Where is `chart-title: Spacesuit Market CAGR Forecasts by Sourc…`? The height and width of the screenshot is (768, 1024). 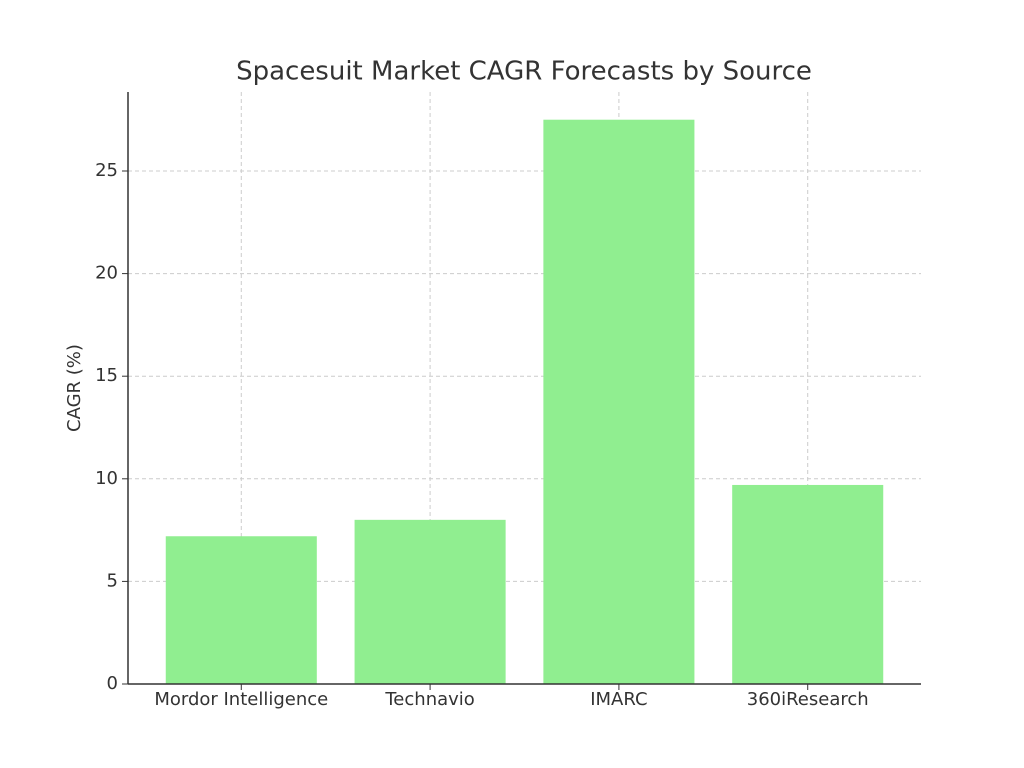 chart-title: Spacesuit Market CAGR Forecasts by Sourc… is located at coordinates (524, 72).